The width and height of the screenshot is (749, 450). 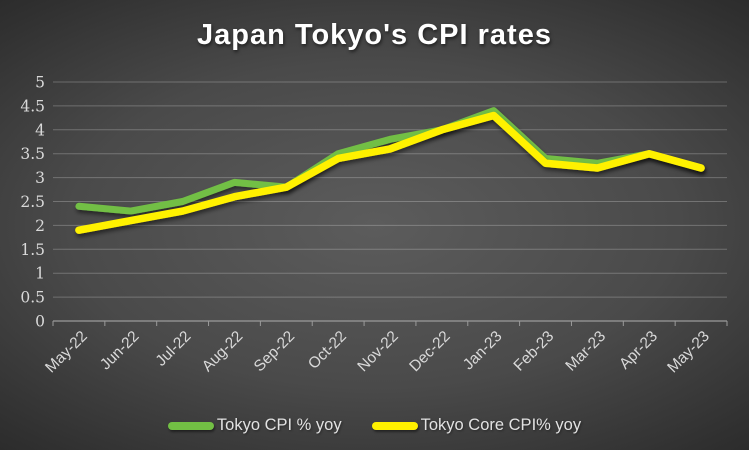 What do you see at coordinates (40, 83) in the screenshot?
I see `y-axis-label: 5` at bounding box center [40, 83].